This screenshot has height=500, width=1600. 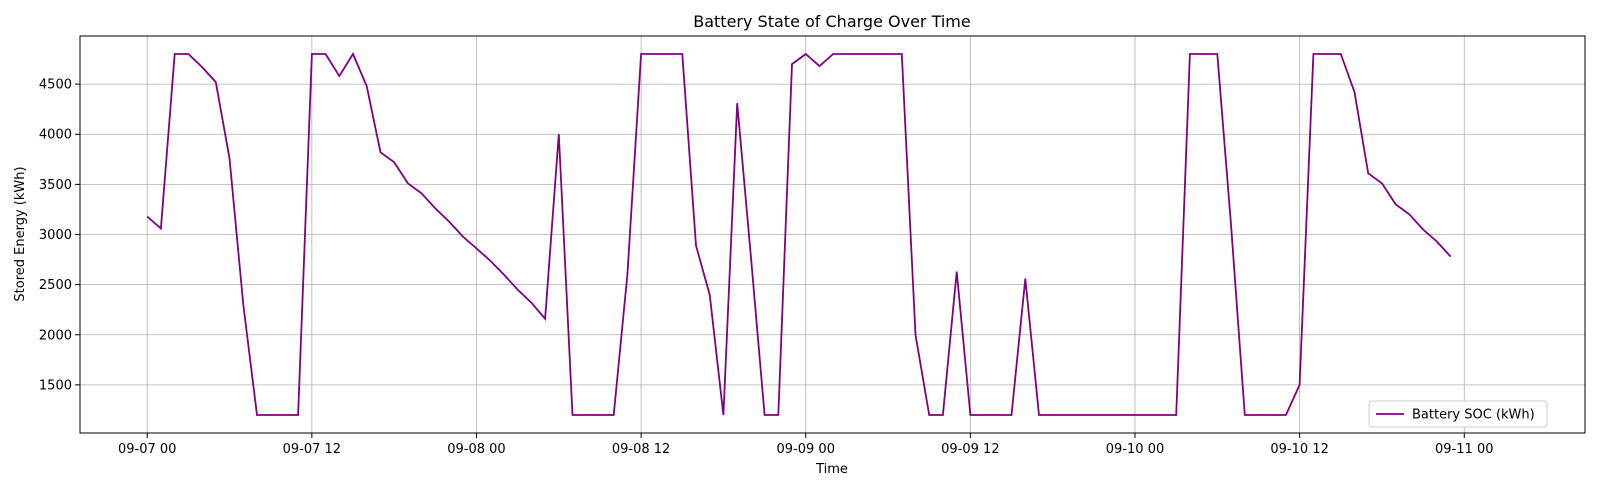 What do you see at coordinates (831, 469) in the screenshot?
I see `x-axis-label: Time` at bounding box center [831, 469].